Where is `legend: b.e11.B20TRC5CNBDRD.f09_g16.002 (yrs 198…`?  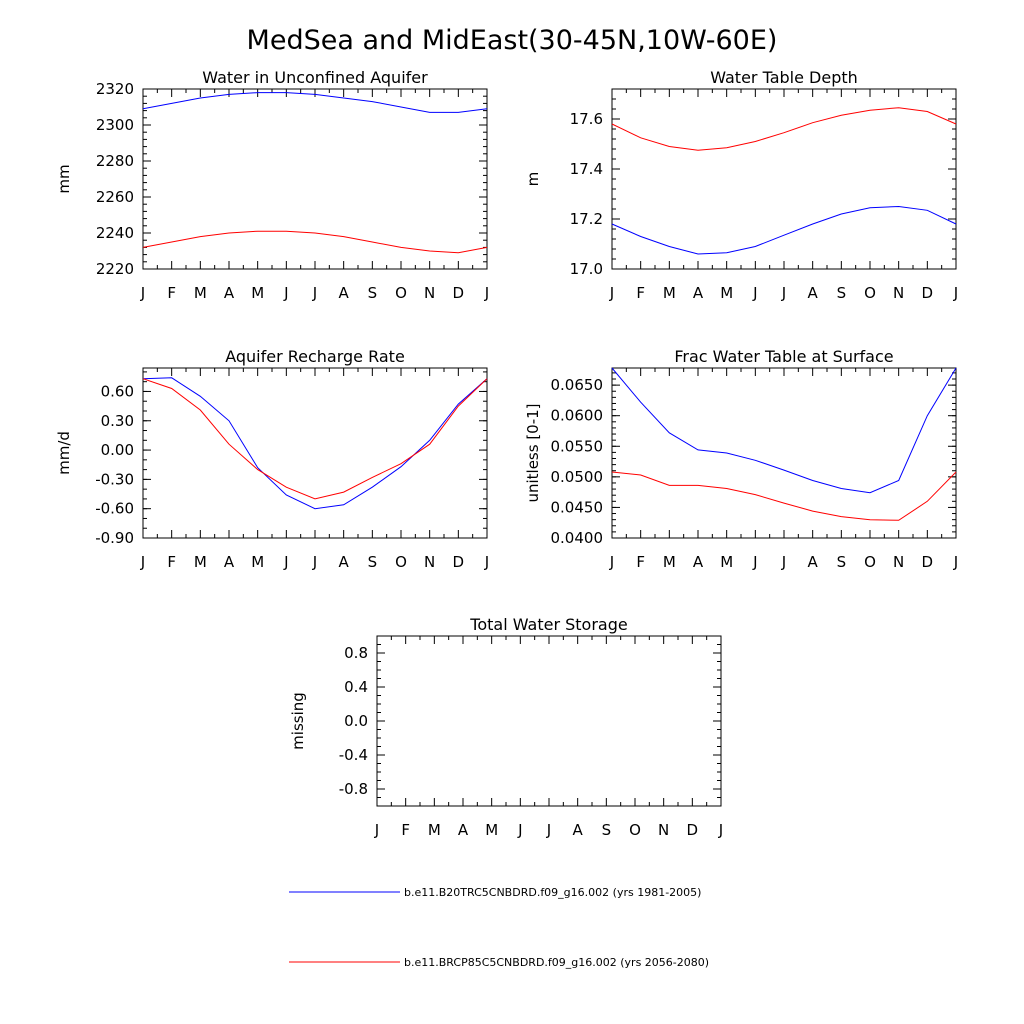
legend: b.e11.B20TRC5CNBDRD.f09_g16.002 (yrs 198… is located at coordinates (499, 927).